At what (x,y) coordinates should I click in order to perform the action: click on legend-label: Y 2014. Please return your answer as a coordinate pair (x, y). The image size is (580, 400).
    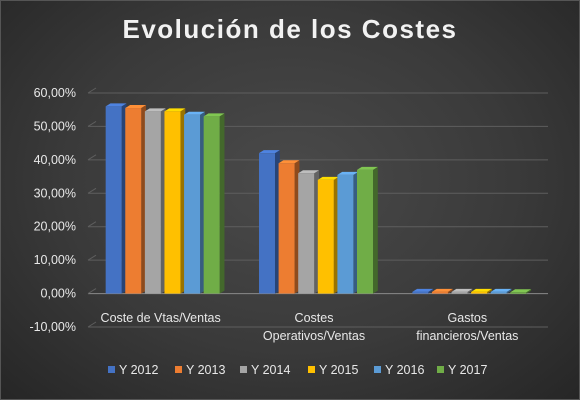
    Looking at the image, I should click on (270, 370).